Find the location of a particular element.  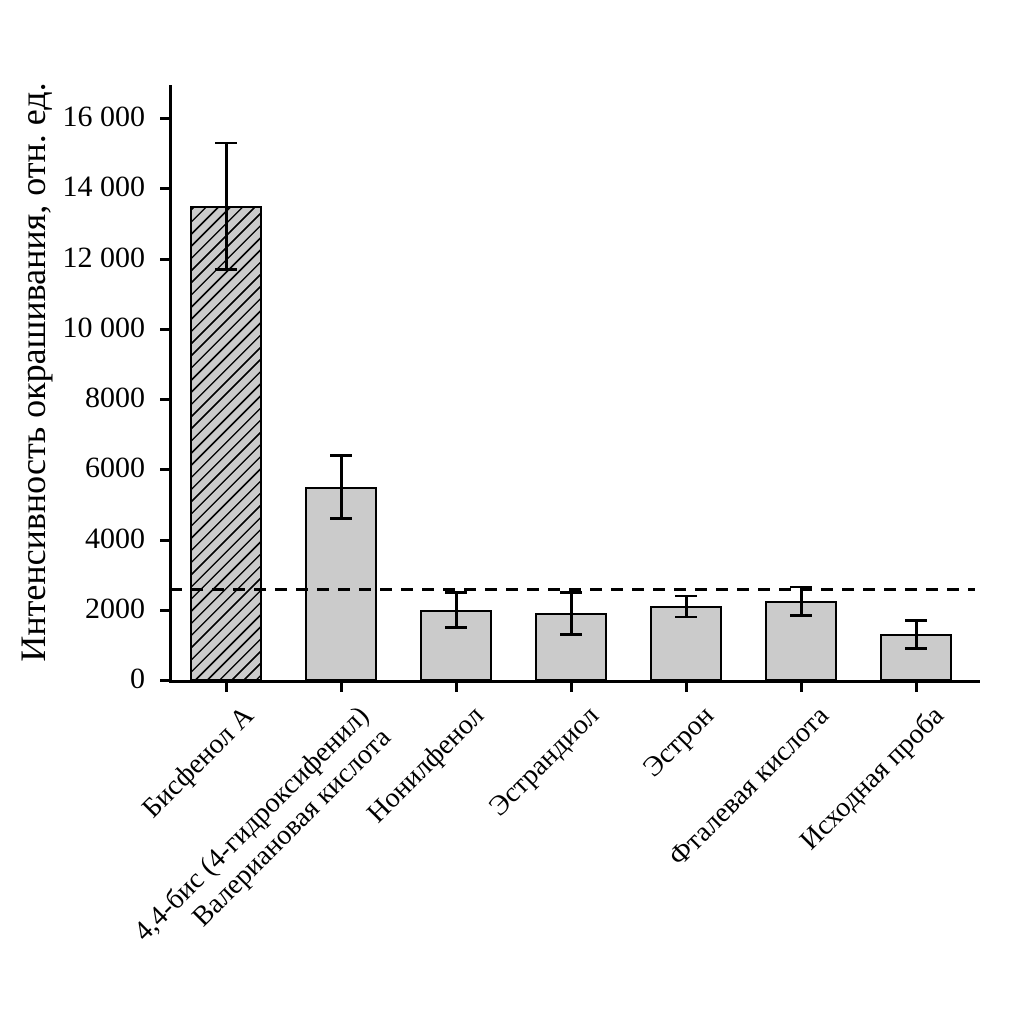

y-tick-label: 8000 is located at coordinates (115, 397).